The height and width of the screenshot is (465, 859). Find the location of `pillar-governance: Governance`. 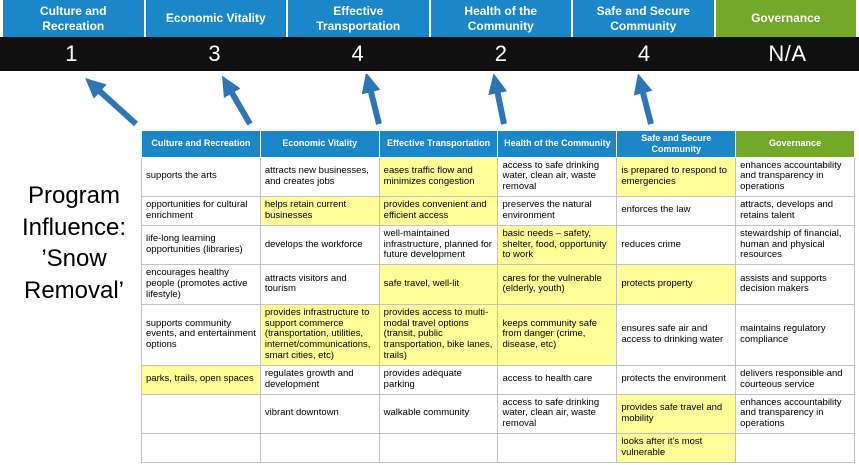

pillar-governance: Governance is located at coordinates (785, 18).